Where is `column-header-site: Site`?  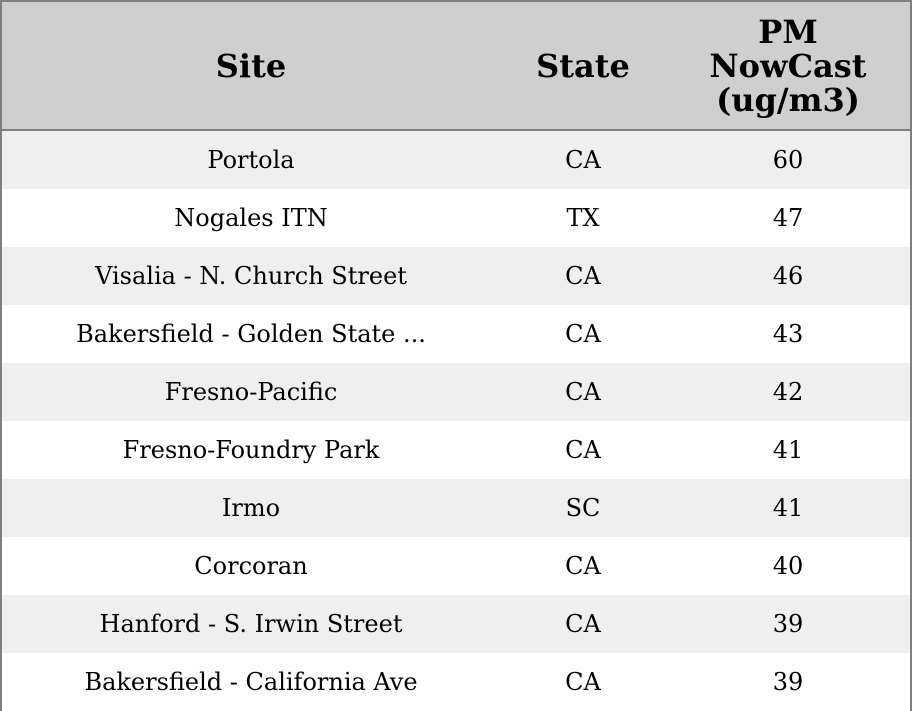 column-header-site: Site is located at coordinates (251, 65).